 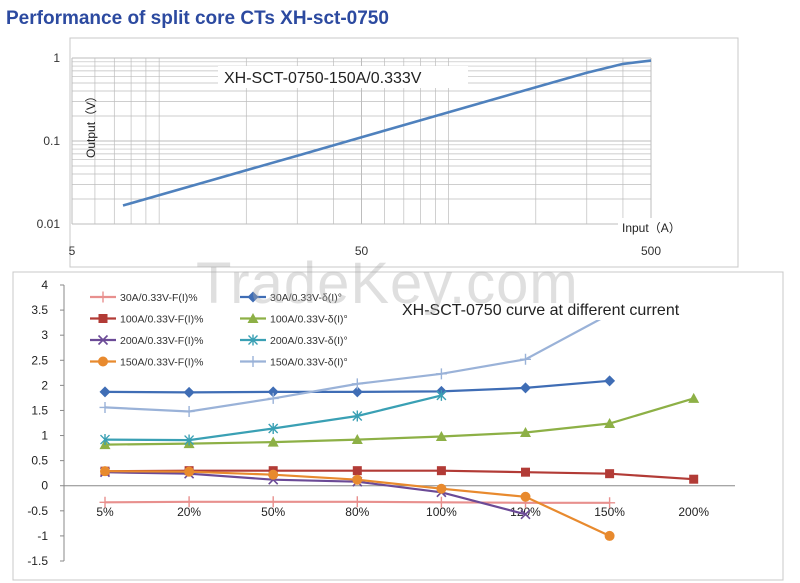 What do you see at coordinates (39, 410) in the screenshot?
I see `chart2-y-tick-label: 1.5` at bounding box center [39, 410].